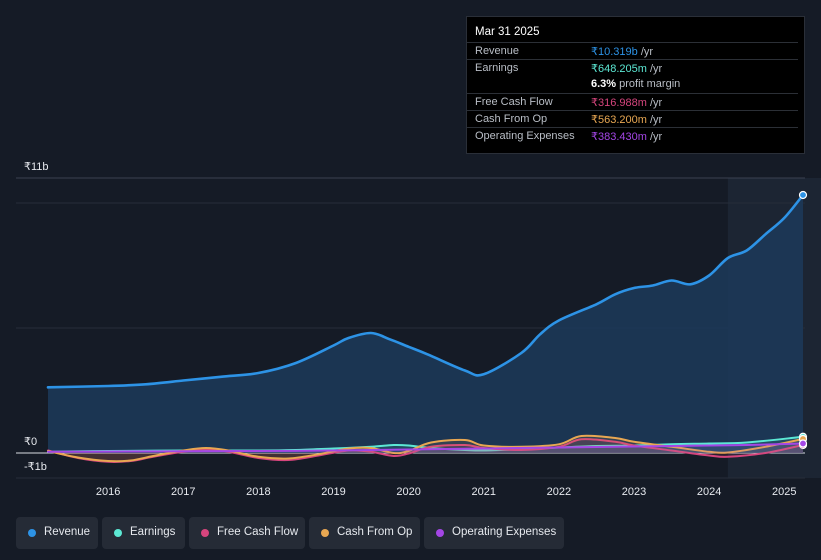  What do you see at coordinates (784, 492) in the screenshot?
I see `x-tick-label: 2025` at bounding box center [784, 492].